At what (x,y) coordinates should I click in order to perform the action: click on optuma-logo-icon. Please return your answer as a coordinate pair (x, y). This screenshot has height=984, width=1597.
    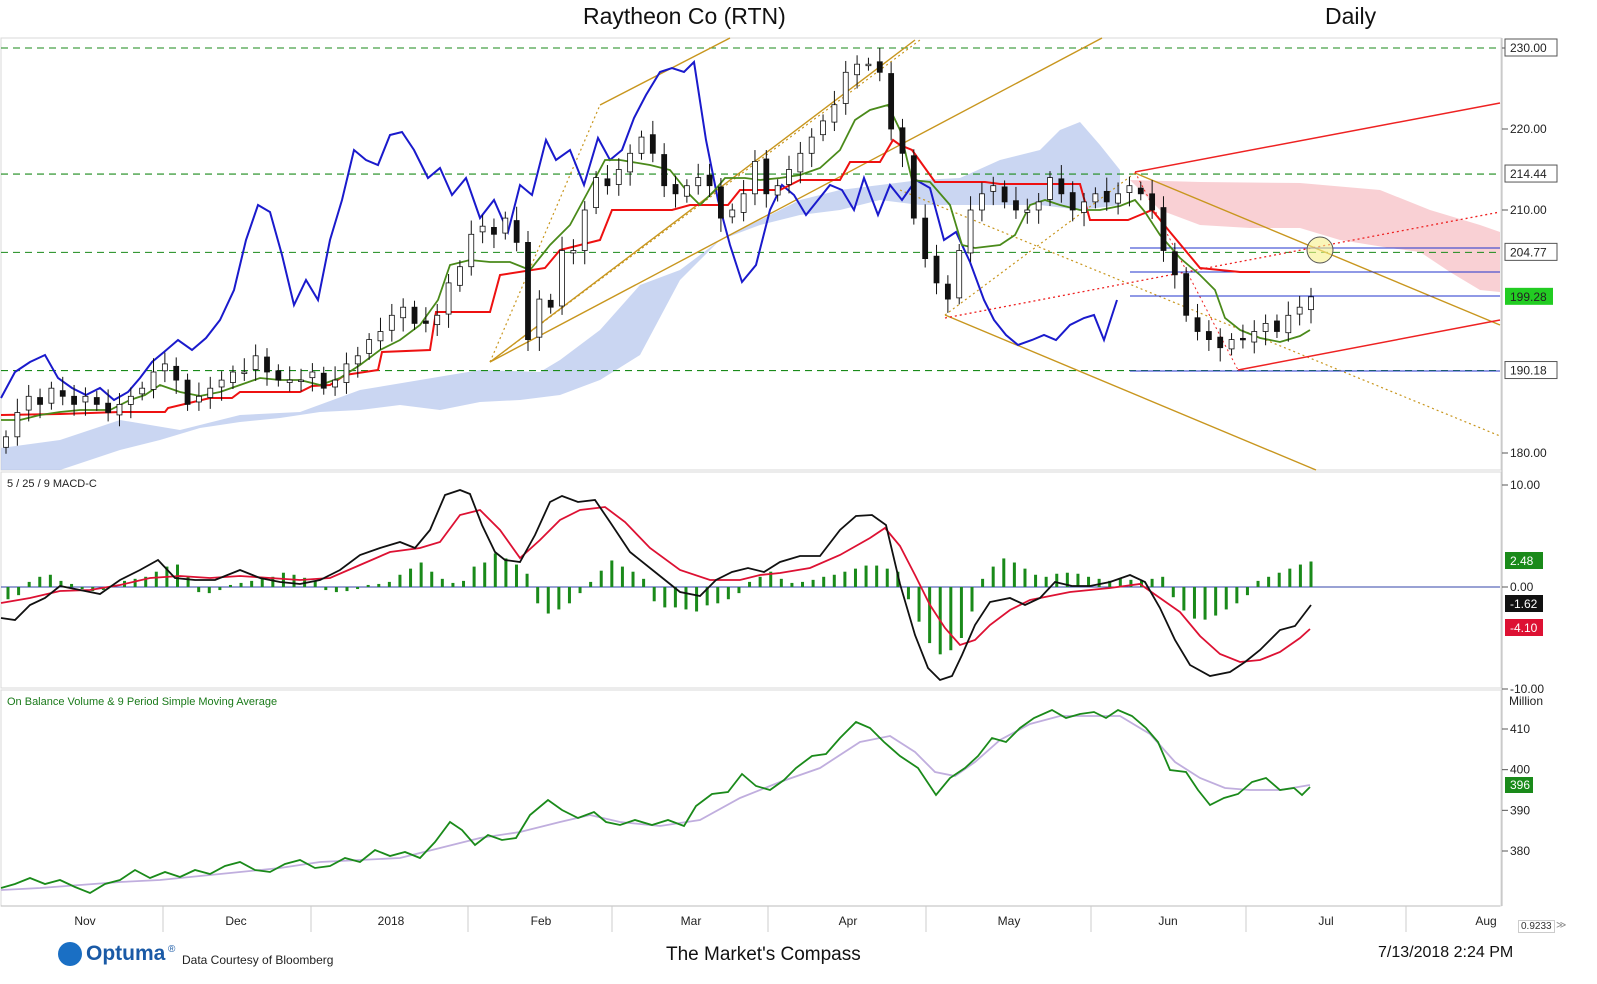
    Looking at the image, I should click on (70, 954).